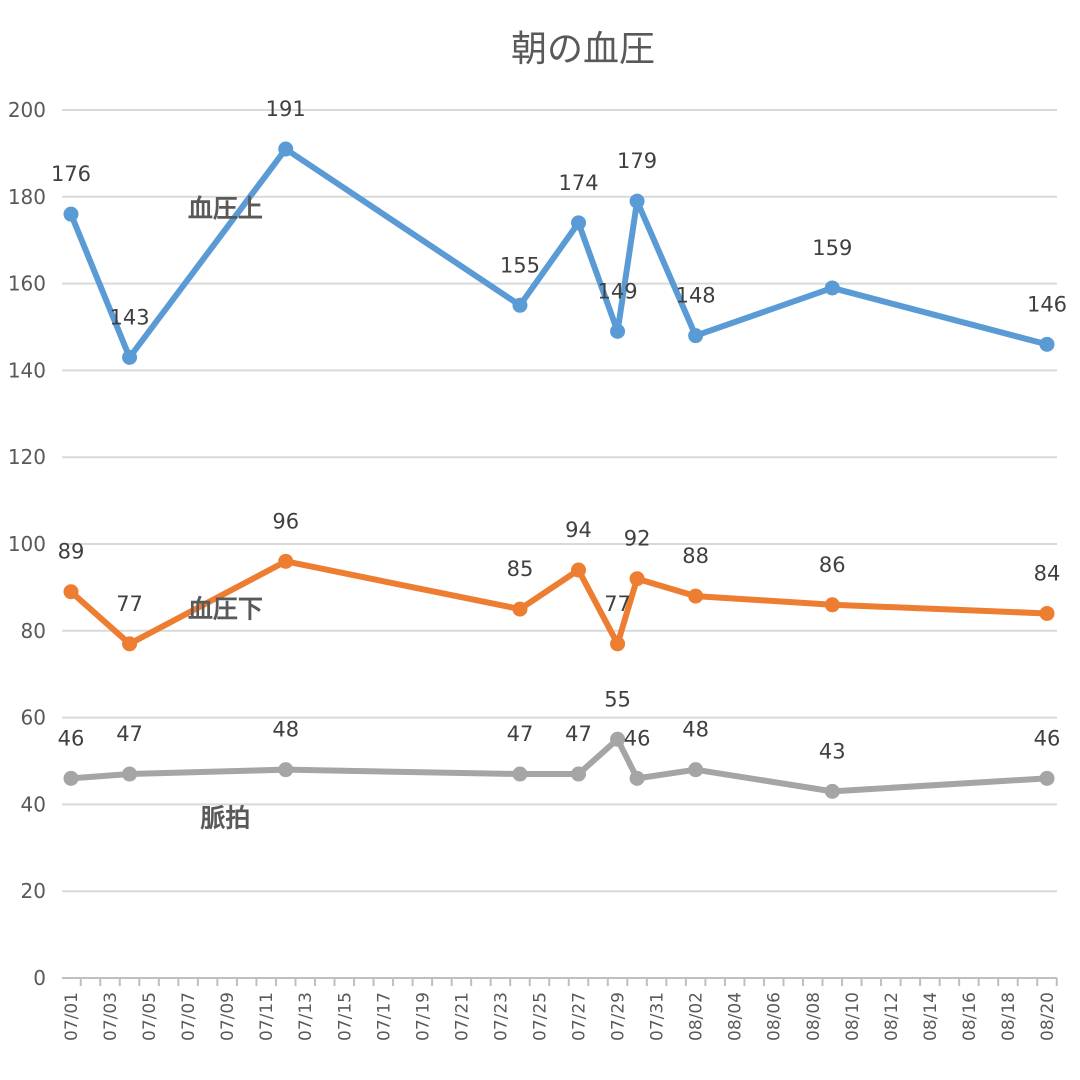 This screenshot has height=1080, width=1080. What do you see at coordinates (225, 818) in the screenshot?
I see `series-name-label: 脈拍` at bounding box center [225, 818].